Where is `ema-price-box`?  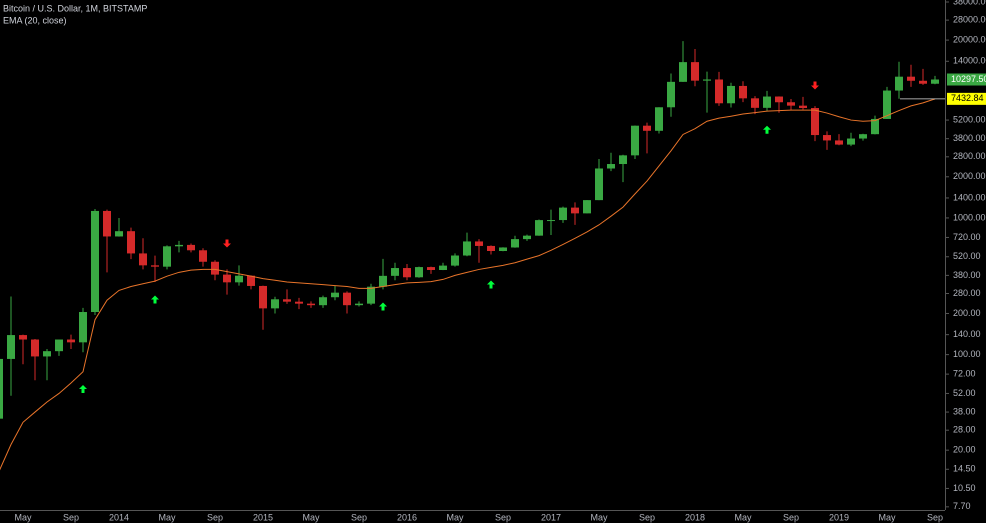
ema-price-box is located at coordinates (966, 98).